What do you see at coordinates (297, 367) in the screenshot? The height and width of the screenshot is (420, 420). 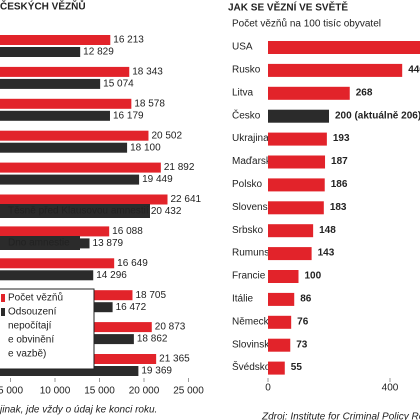 I see `value-label: 55` at bounding box center [297, 367].